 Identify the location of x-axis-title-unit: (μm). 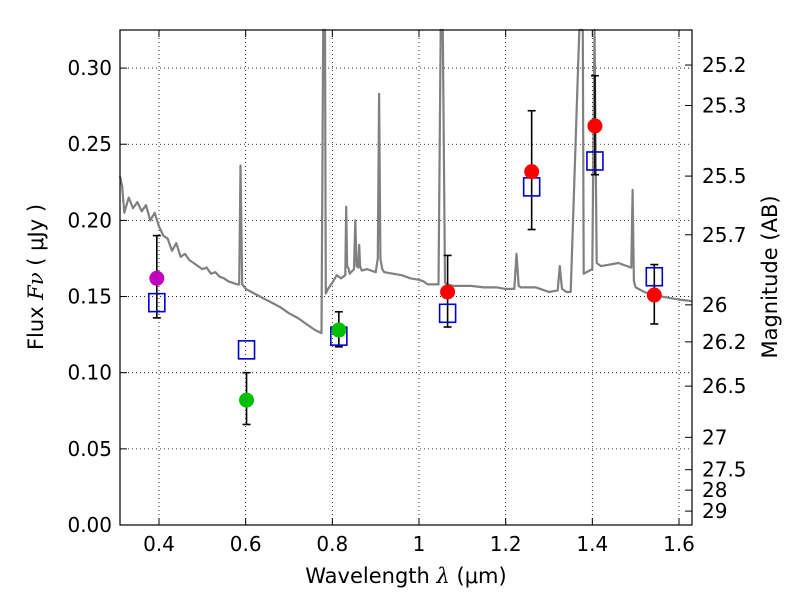
(478, 576).